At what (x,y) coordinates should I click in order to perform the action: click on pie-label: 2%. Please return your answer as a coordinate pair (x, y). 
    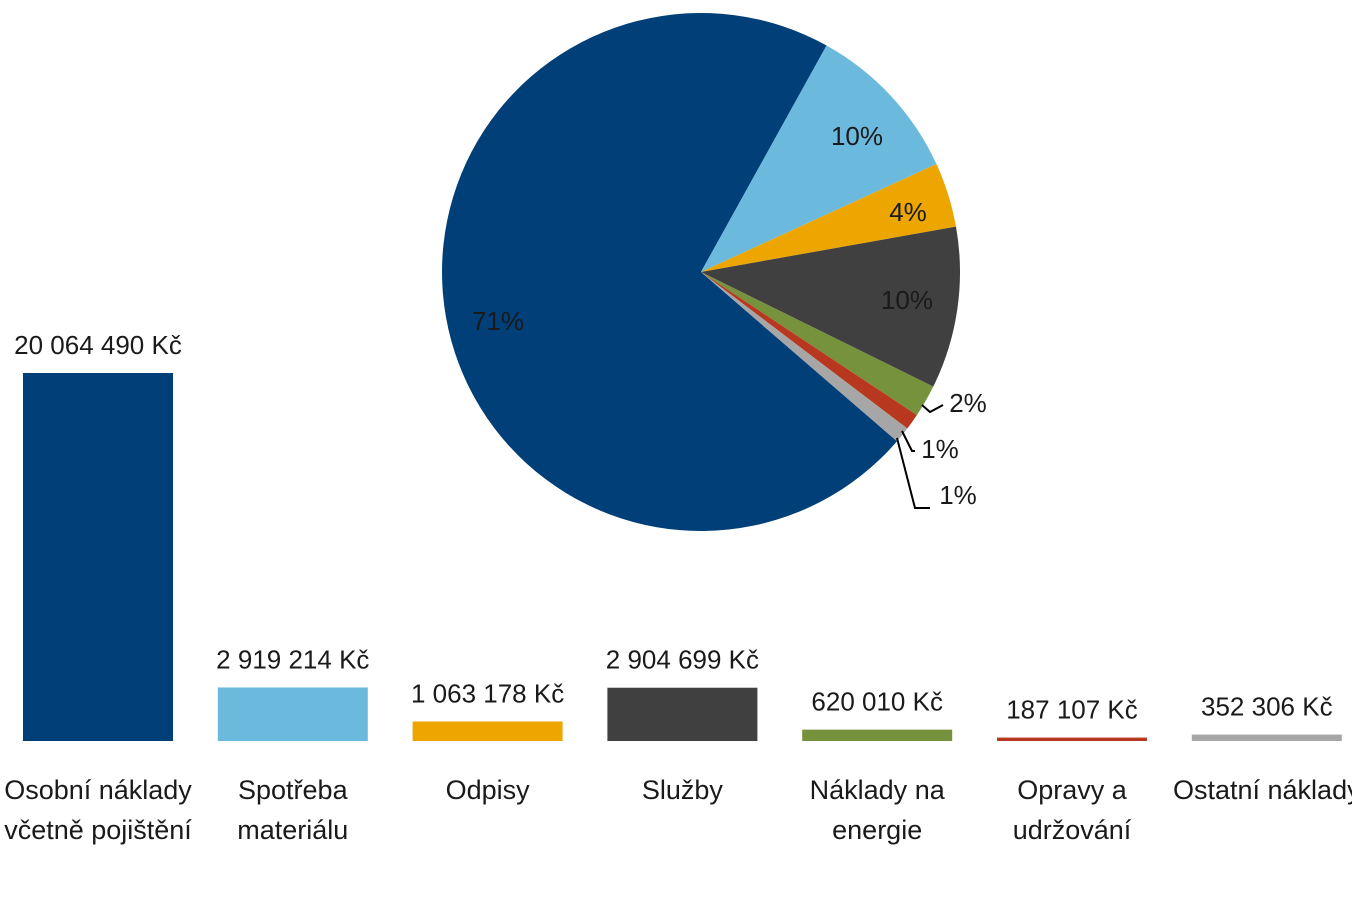
    Looking at the image, I should click on (968, 403).